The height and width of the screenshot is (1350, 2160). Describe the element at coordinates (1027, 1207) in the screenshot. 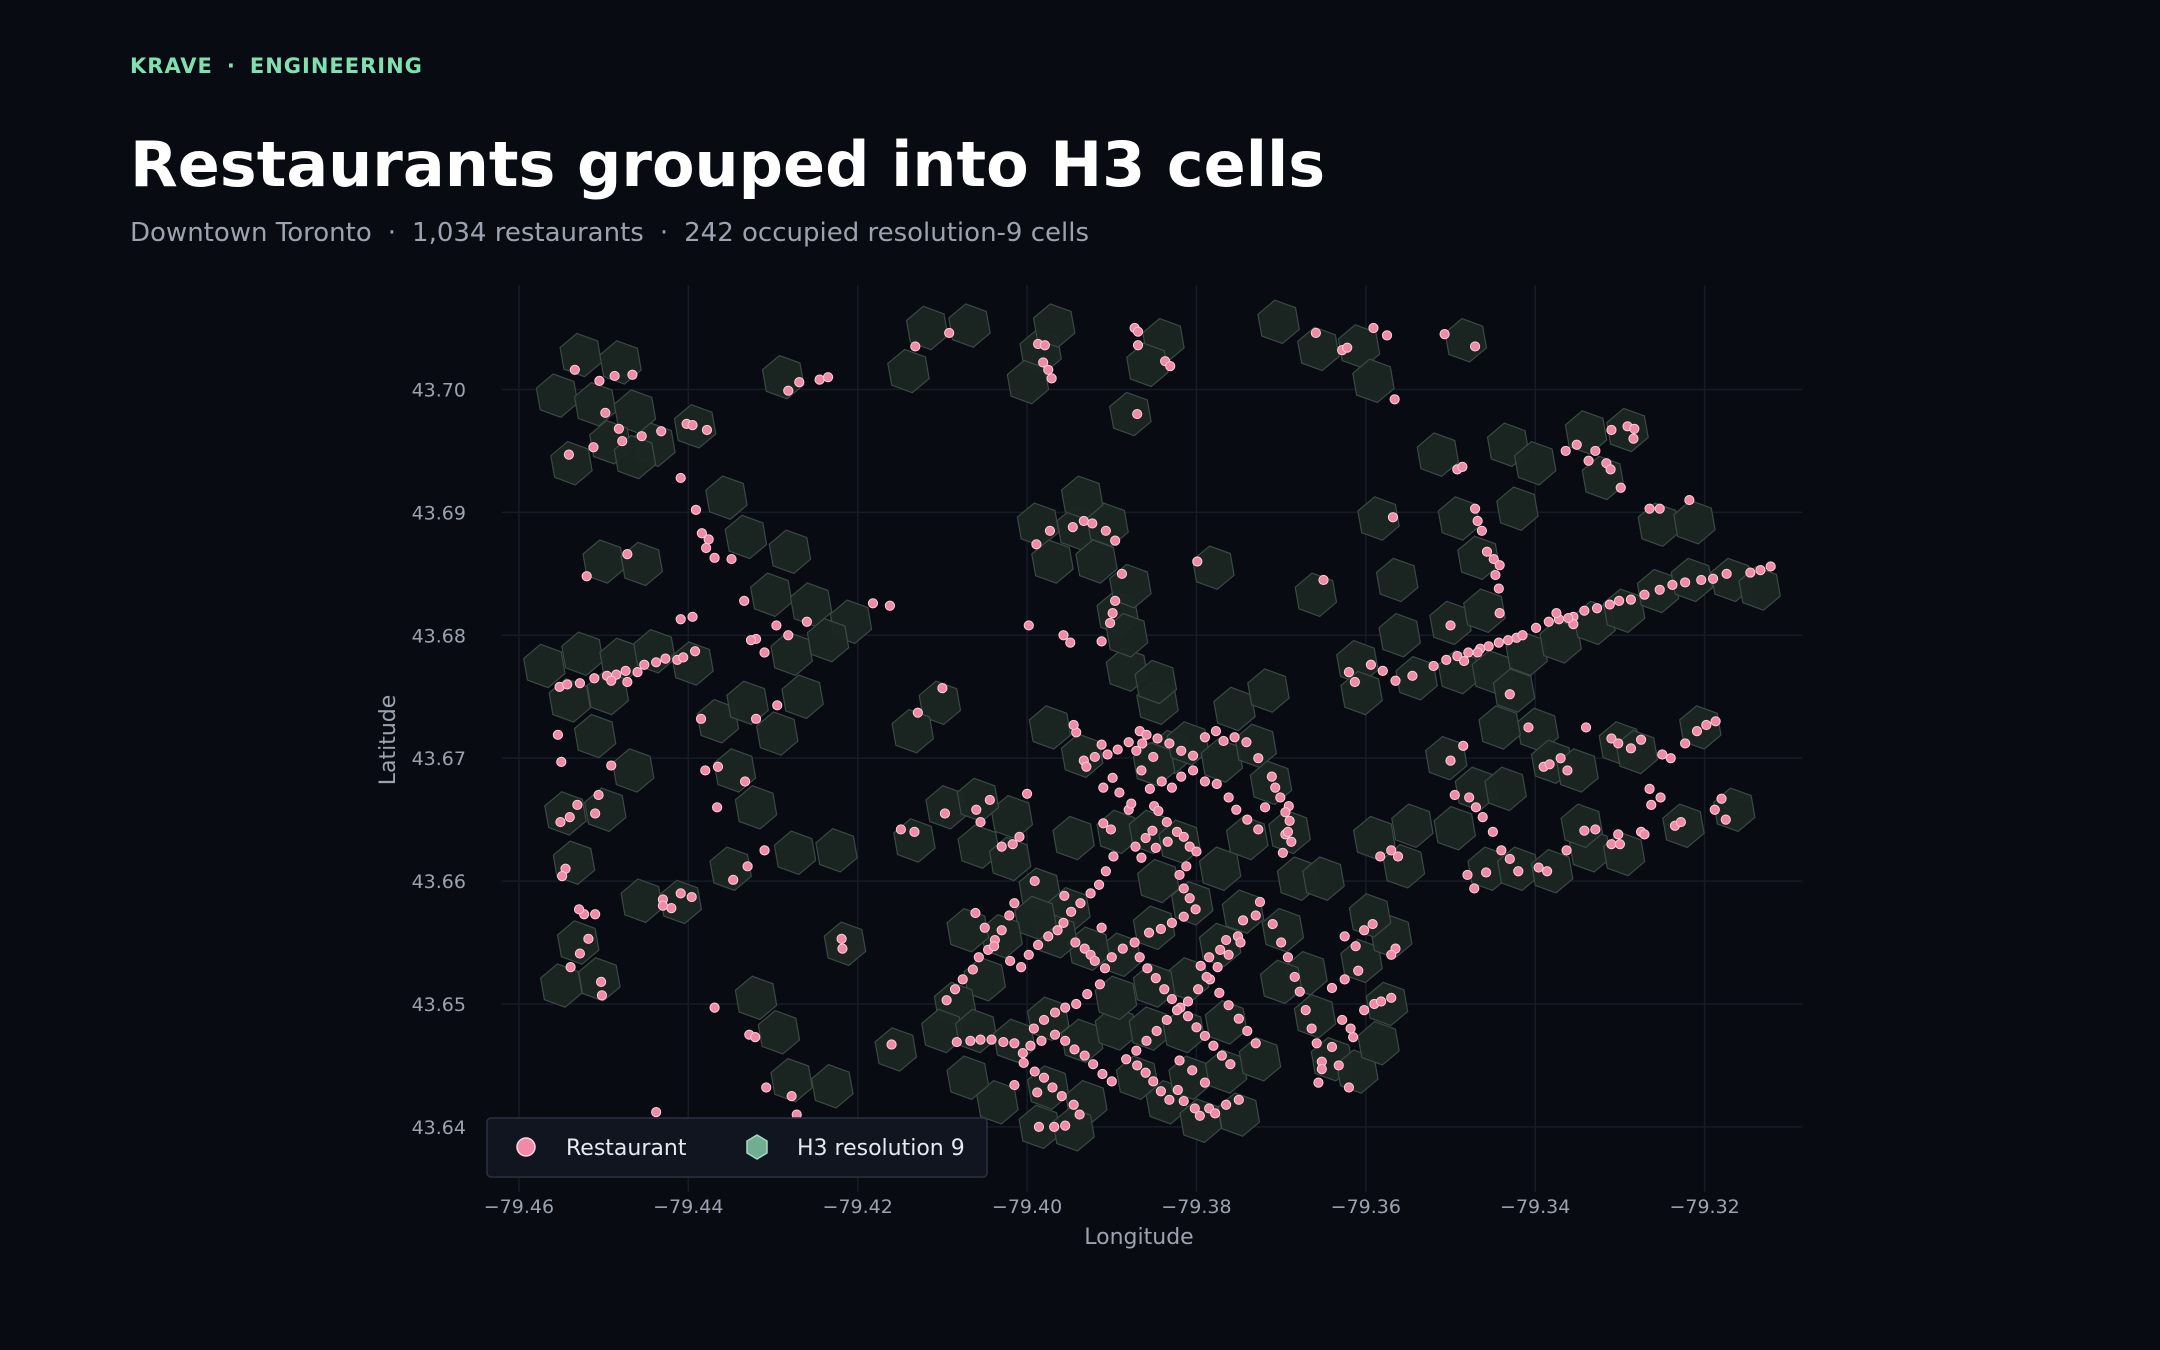

I see `x-tick-label: −79.40` at that location.